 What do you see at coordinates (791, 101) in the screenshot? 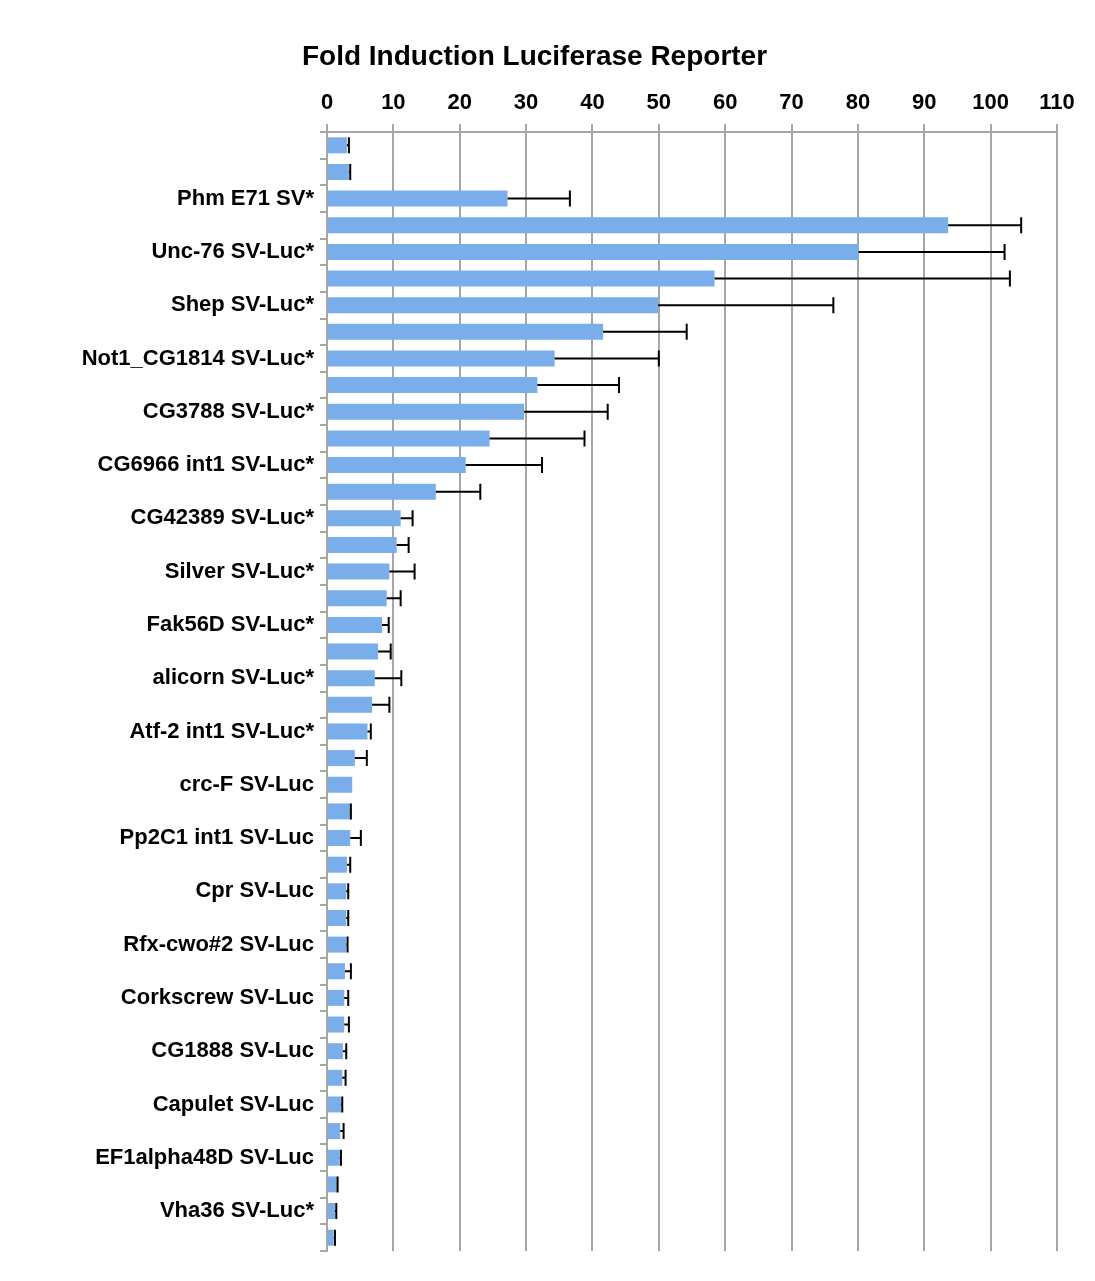
I see `x-tick-label: 70` at bounding box center [791, 101].